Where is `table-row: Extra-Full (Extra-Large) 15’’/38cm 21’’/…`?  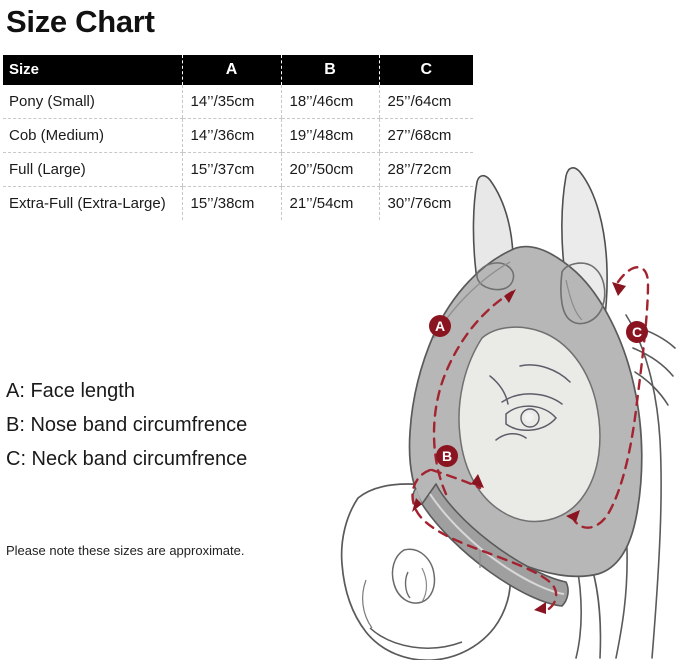 table-row: Extra-Full (Extra-Large) 15’’/38cm 21’’/… is located at coordinates (238, 203).